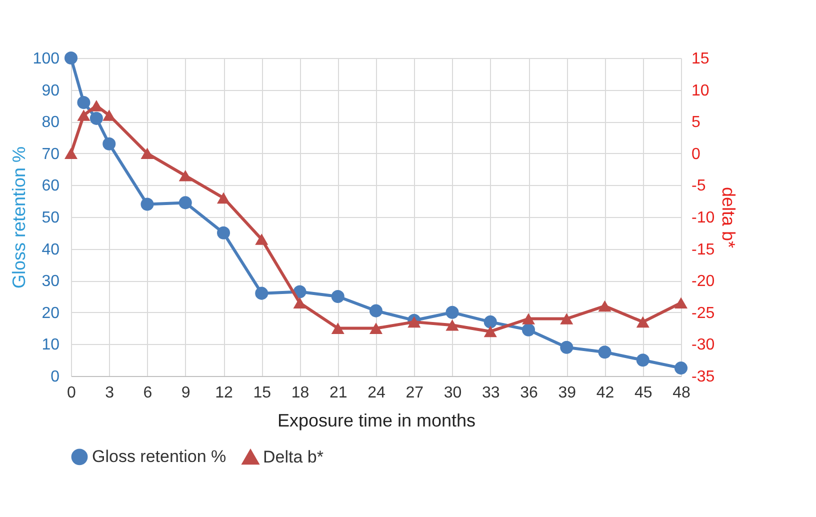 Image resolution: width=816 pixels, height=517 pixels. I want to click on x-tick-label: 3, so click(109, 393).